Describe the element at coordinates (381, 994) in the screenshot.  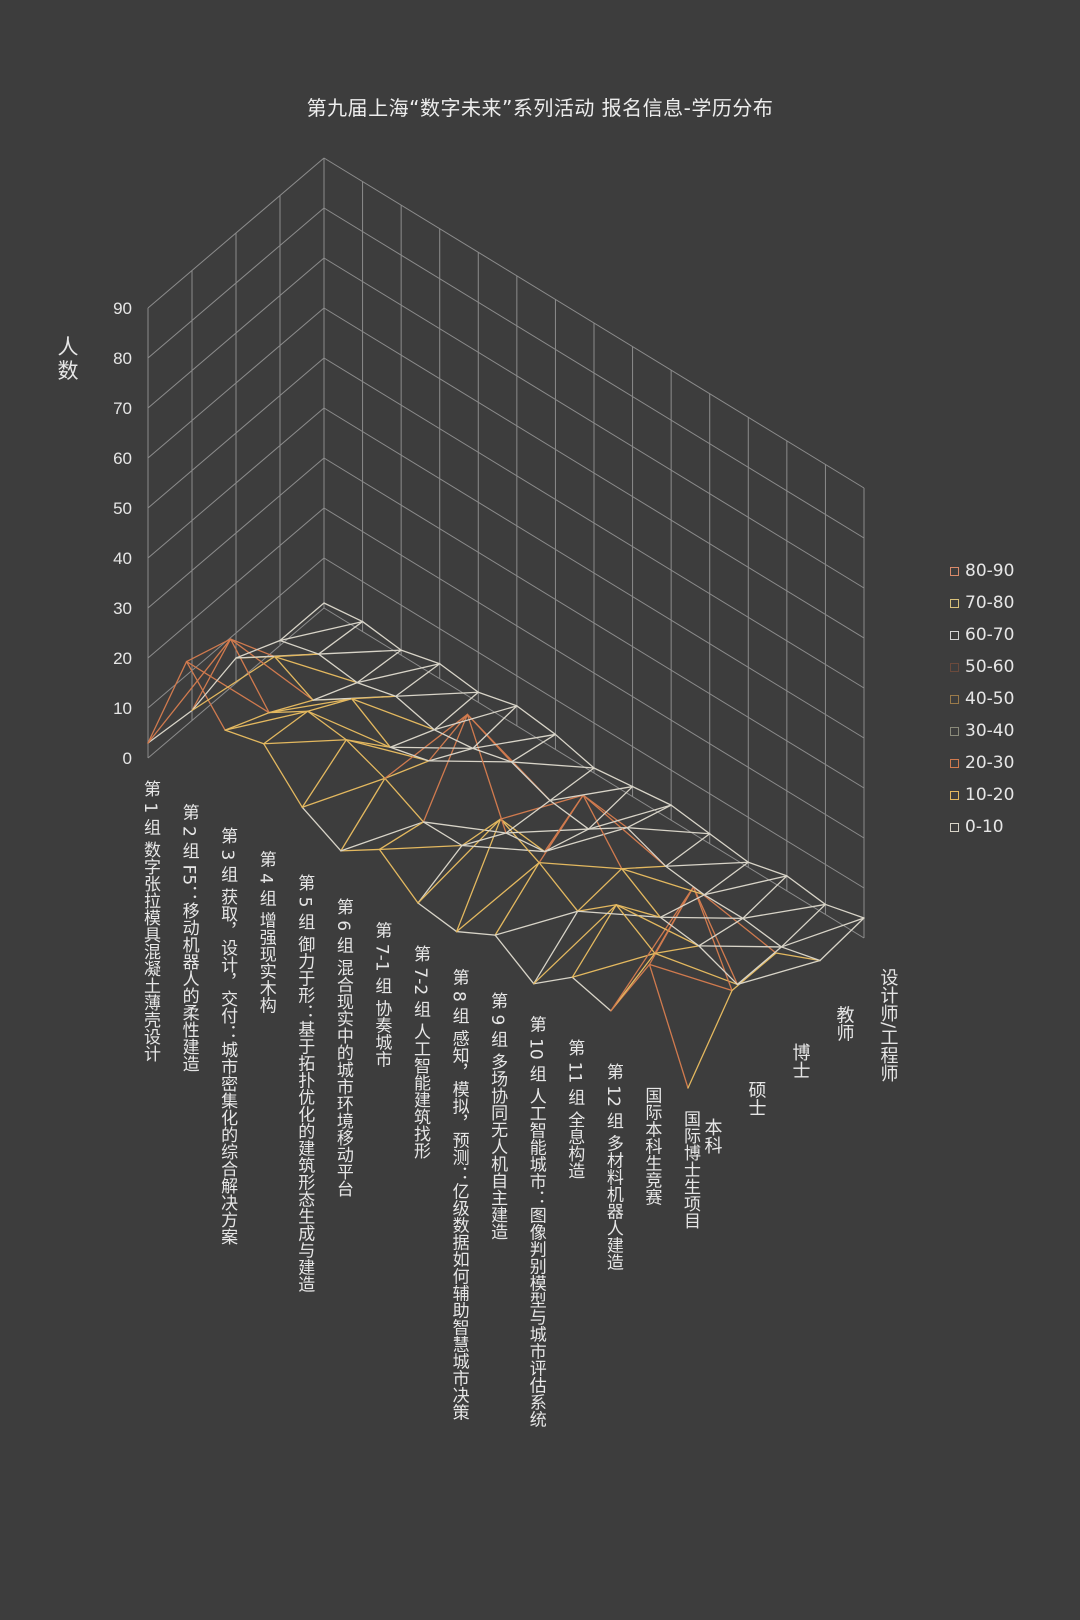
I see `category-label: 第 7-1 组 协奏城市` at that location.